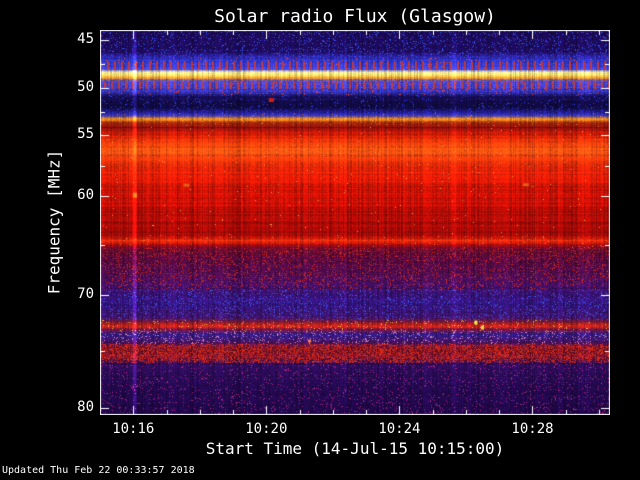 The width and height of the screenshot is (640, 480). What do you see at coordinates (532, 429) in the screenshot?
I see `x-tick-label: 10:28` at bounding box center [532, 429].